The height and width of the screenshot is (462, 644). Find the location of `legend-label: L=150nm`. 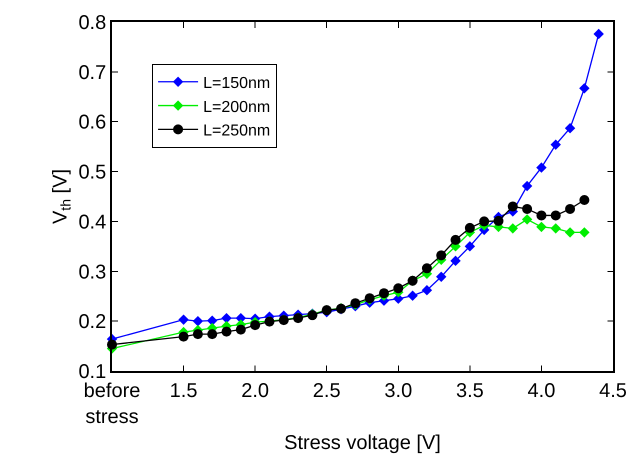

legend-label: L=150nm is located at coordinates (236, 83).